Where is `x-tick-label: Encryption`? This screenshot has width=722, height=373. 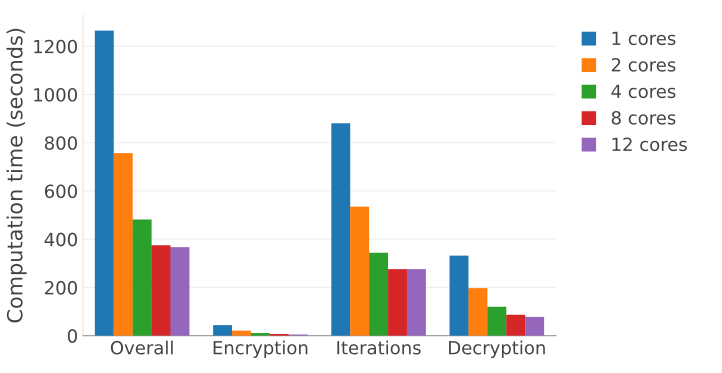
x-tick-label: Encryption is located at coordinates (261, 349).